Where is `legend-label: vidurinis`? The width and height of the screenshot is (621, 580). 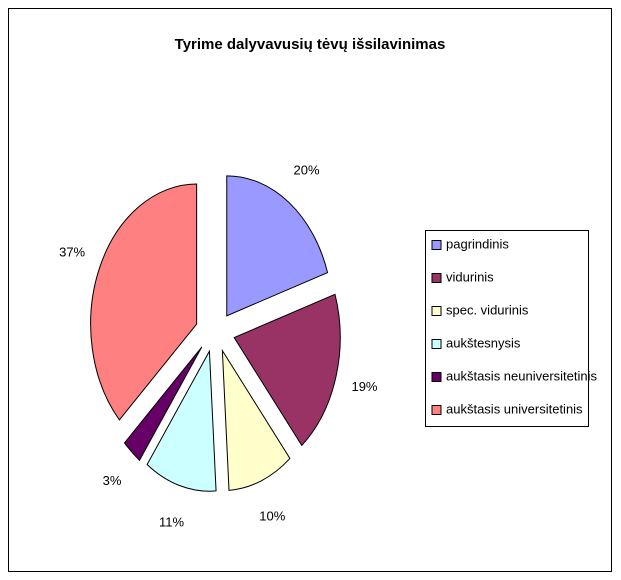 legend-label: vidurinis is located at coordinates (470, 276).